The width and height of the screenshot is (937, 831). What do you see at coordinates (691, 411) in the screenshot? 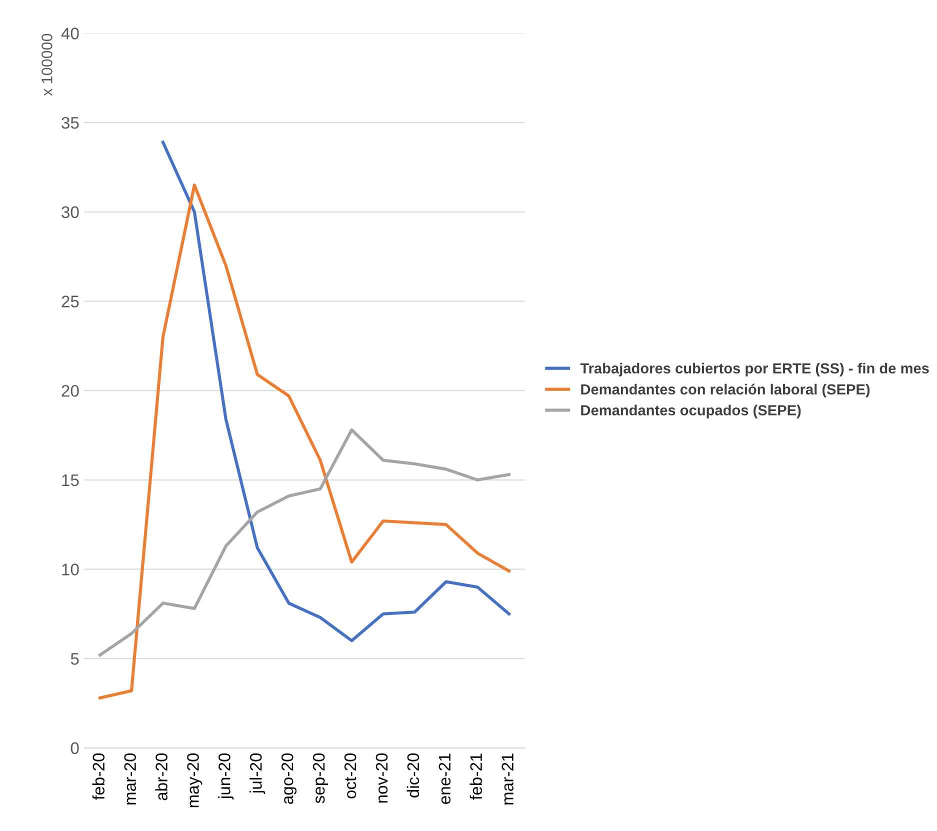
I see `legend-label: Demandantes ocupados (SEPE)` at bounding box center [691, 411].